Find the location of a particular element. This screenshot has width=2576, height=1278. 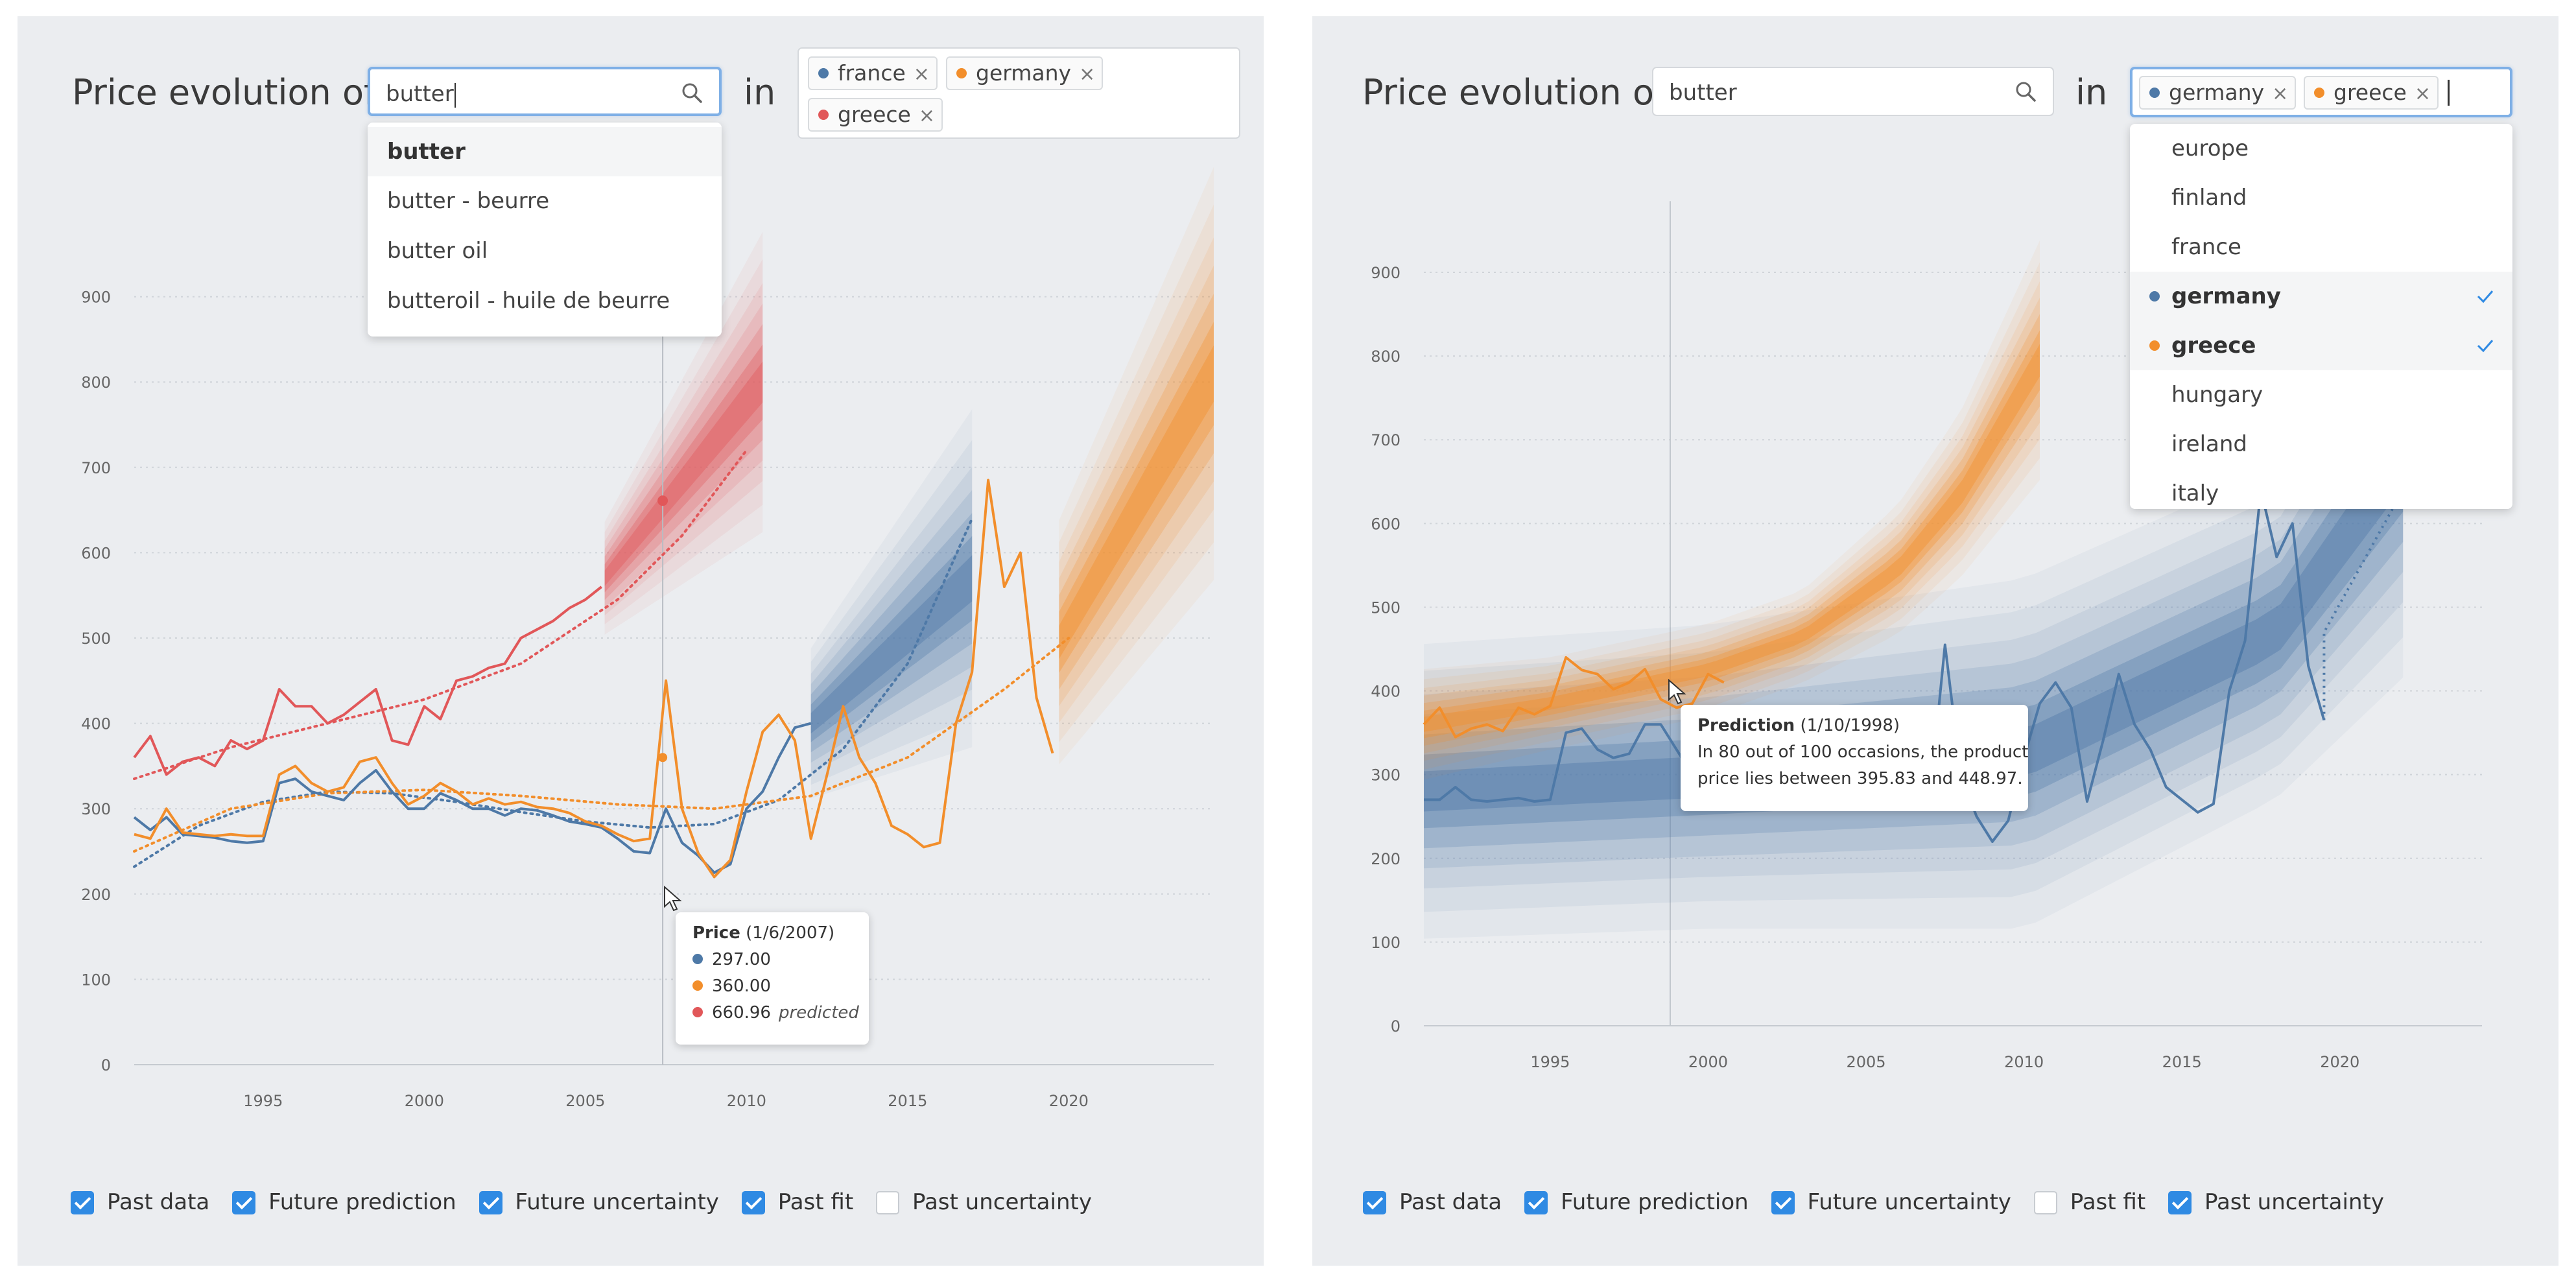

y-tick-label: 900 is located at coordinates (96, 298).